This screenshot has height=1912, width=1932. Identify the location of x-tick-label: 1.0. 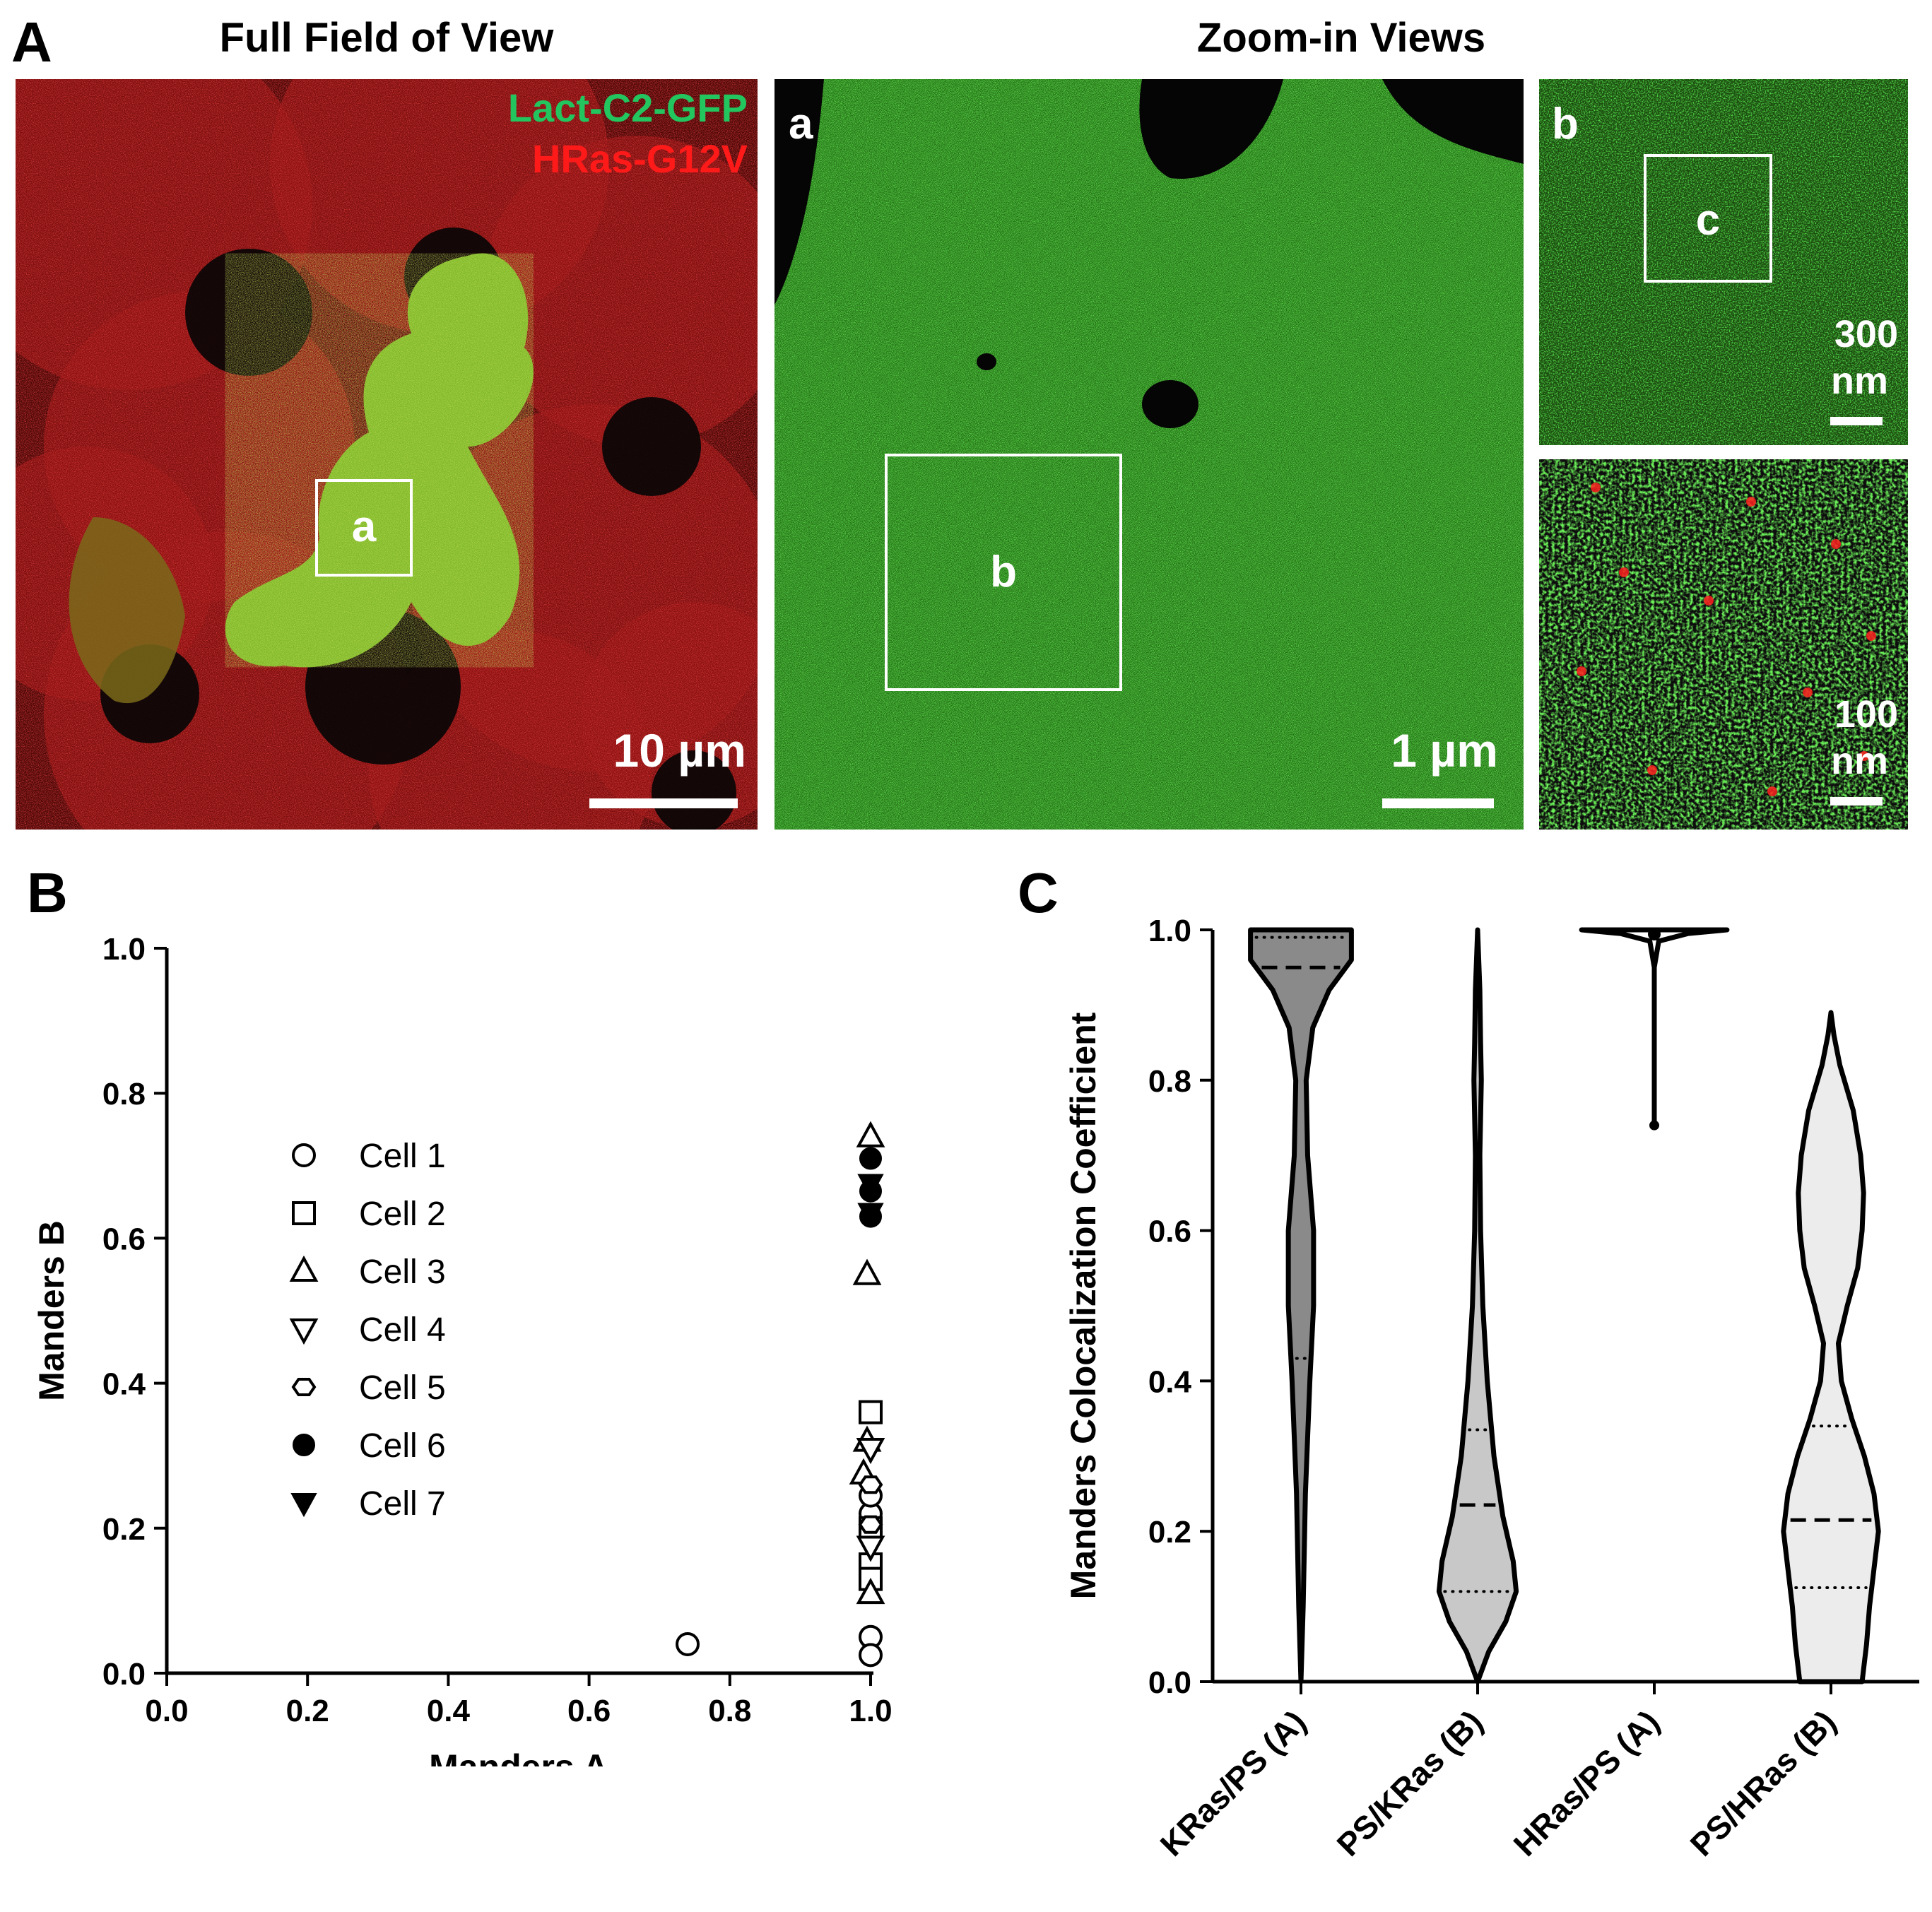
(871, 1711).